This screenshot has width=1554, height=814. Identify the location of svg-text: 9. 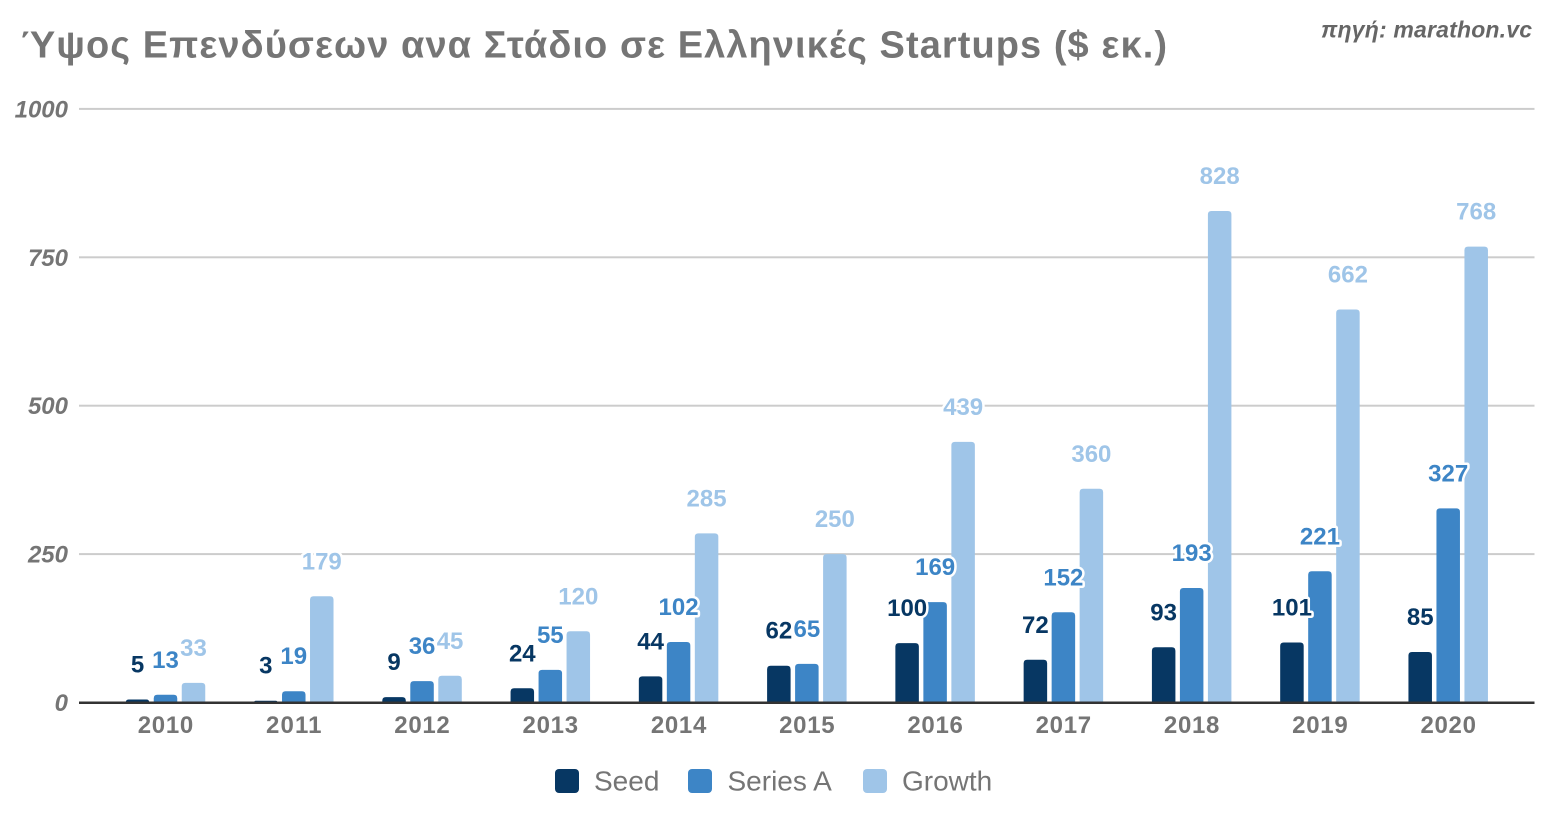
(393, 662).